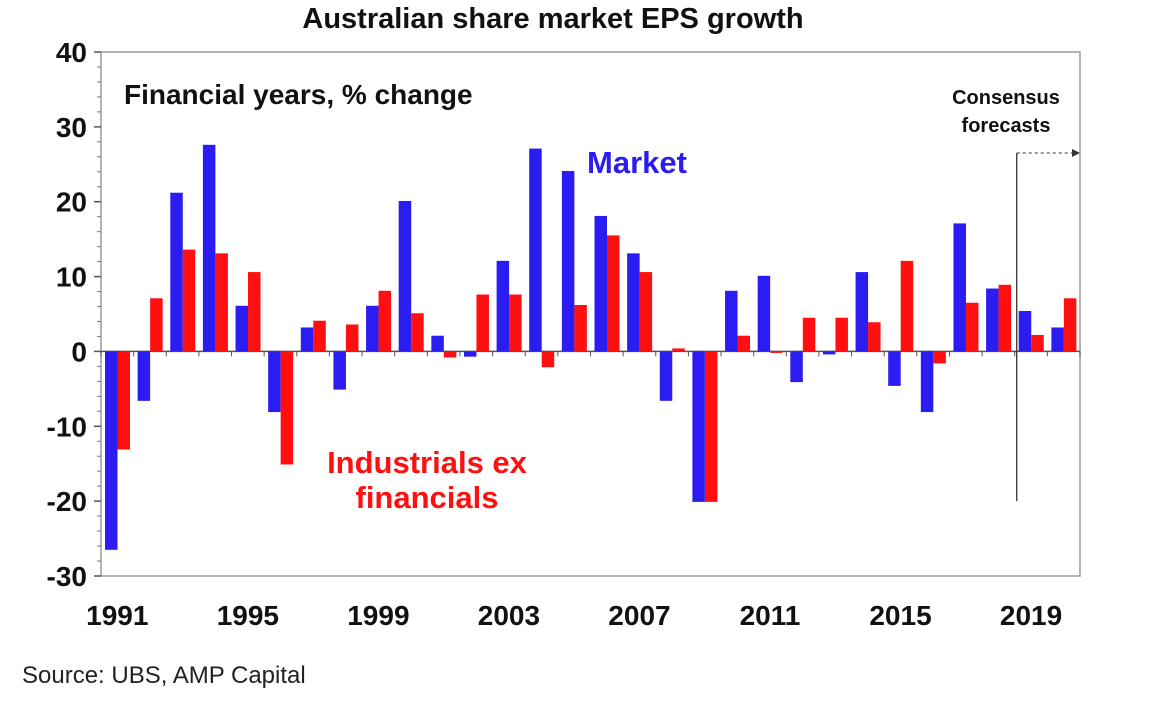 Image resolution: width=1160 pixels, height=704 pixels. Describe the element at coordinates (1006, 126) in the screenshot. I see `consensus-forecasts-label-line2: forecasts` at that location.